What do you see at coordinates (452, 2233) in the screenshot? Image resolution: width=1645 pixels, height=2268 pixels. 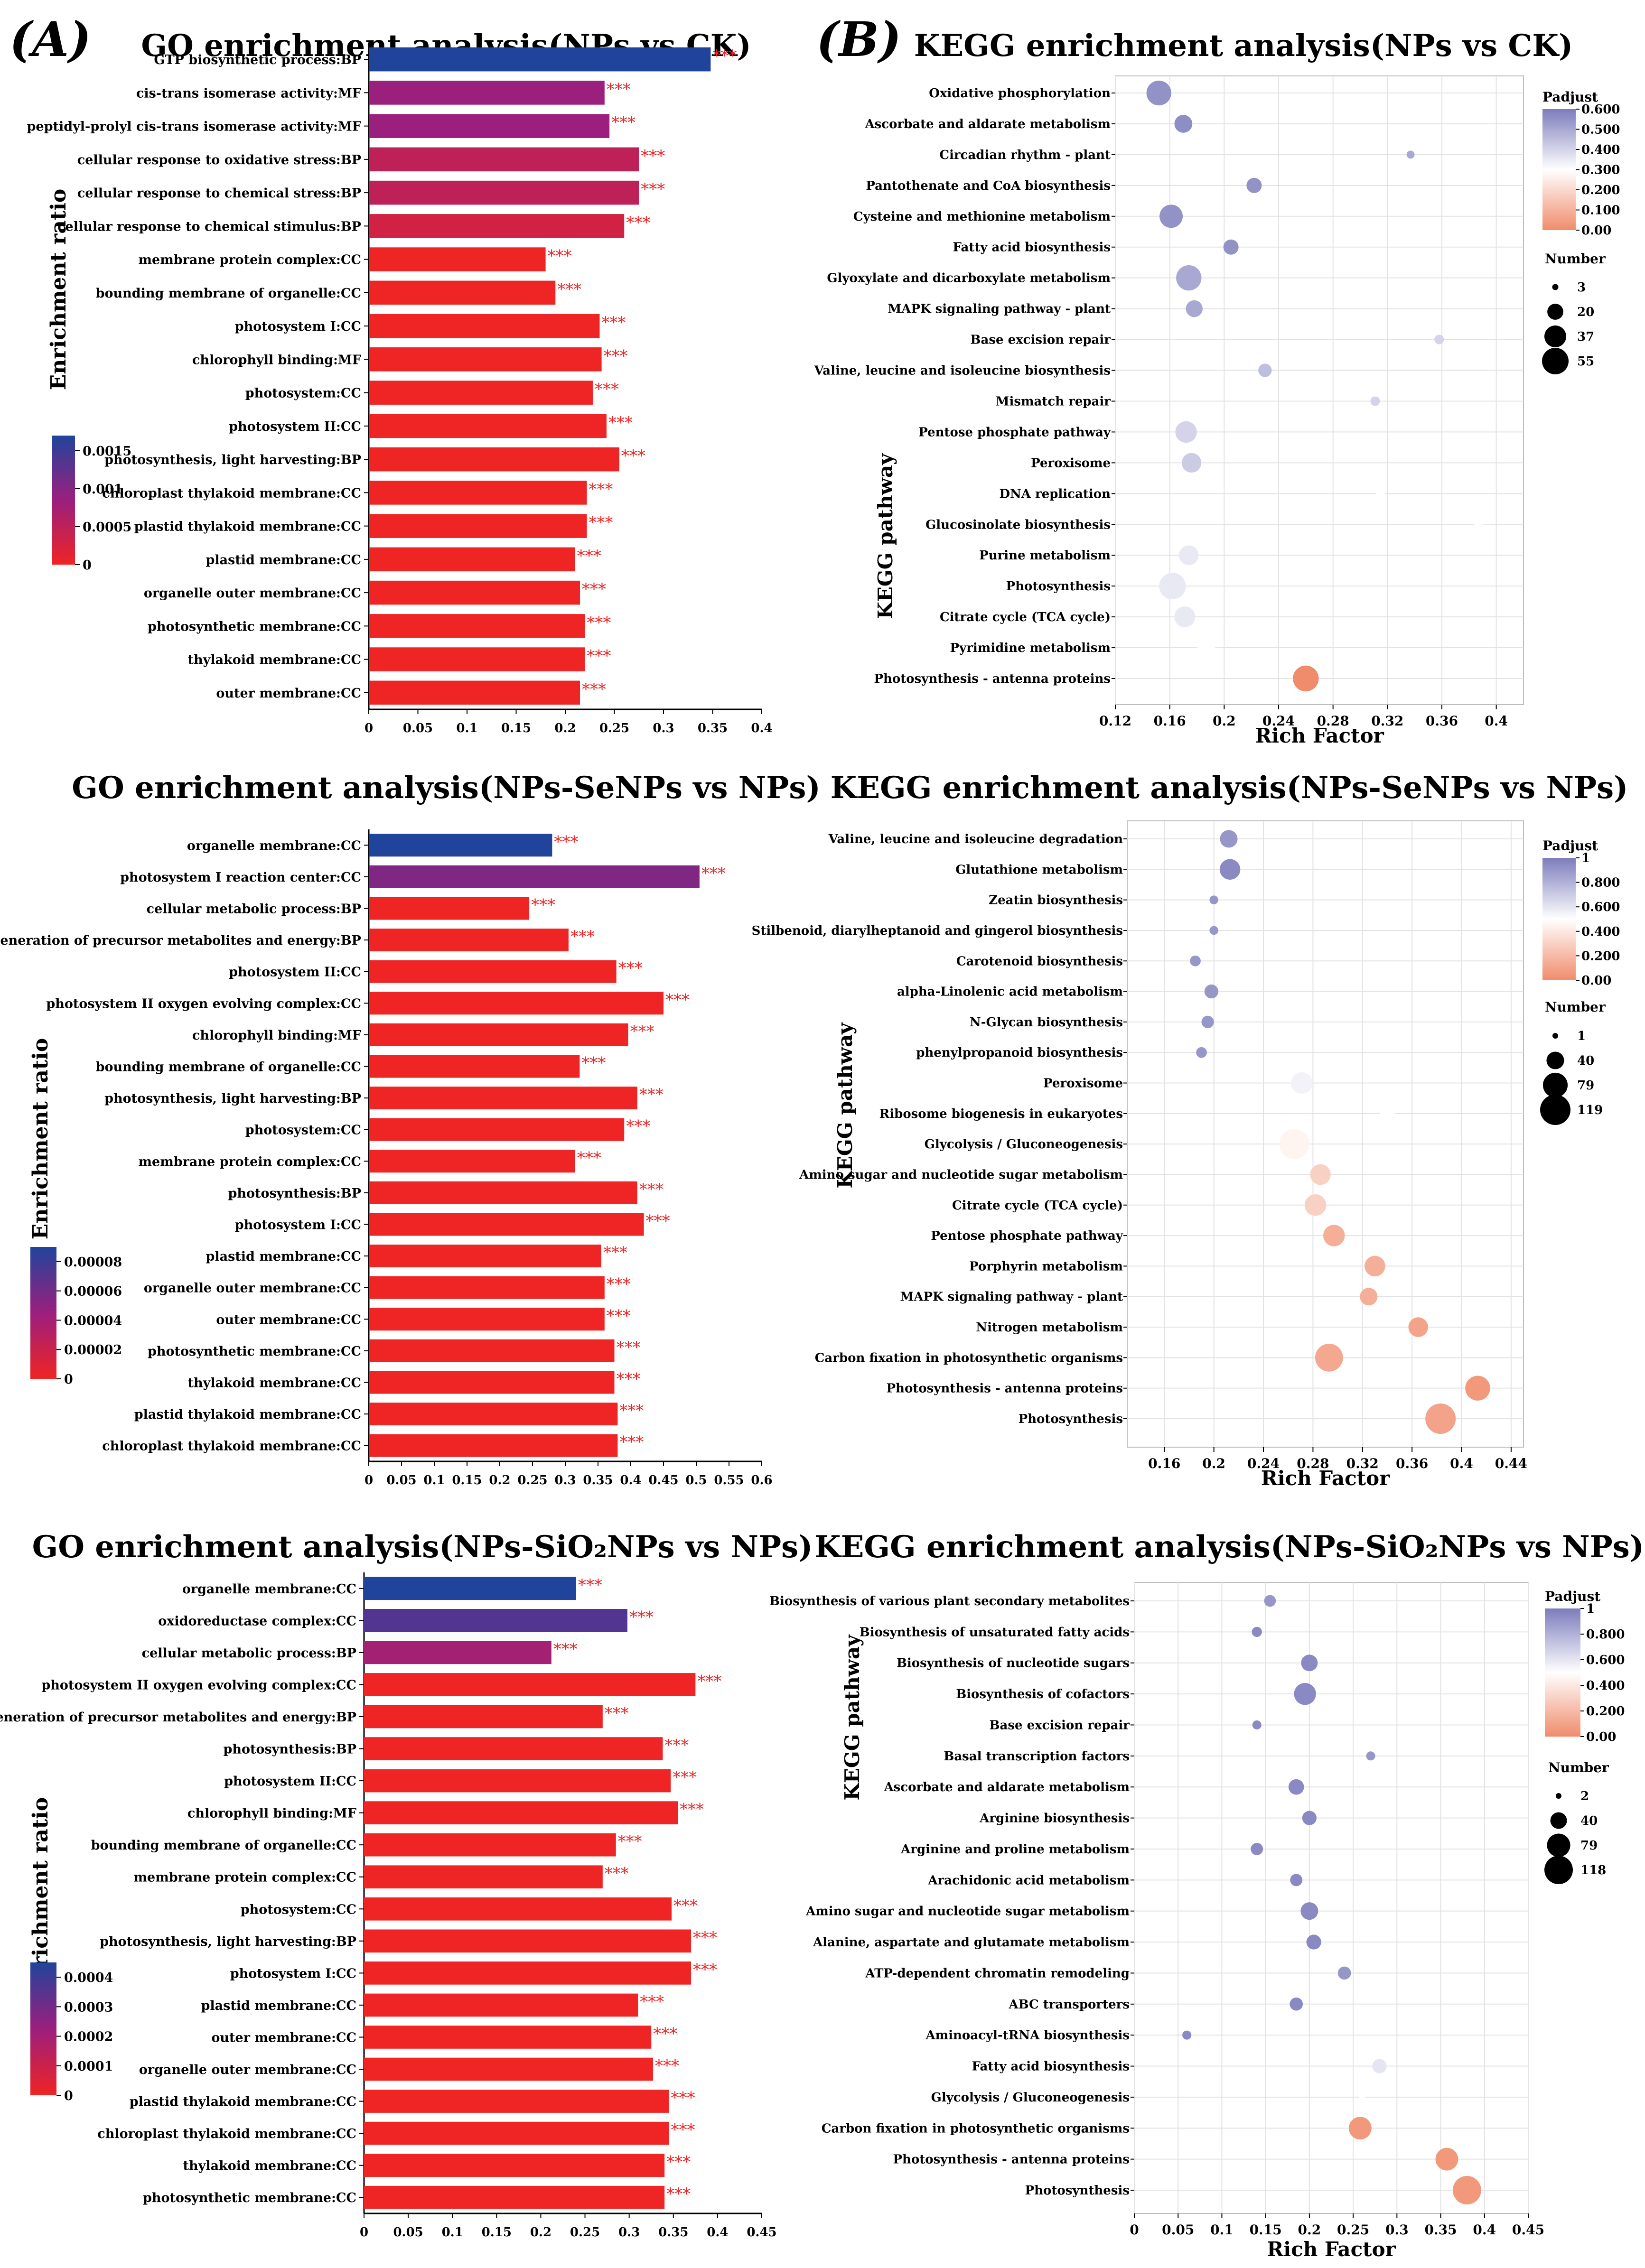 I see `x-tick-label: 0.1` at bounding box center [452, 2233].